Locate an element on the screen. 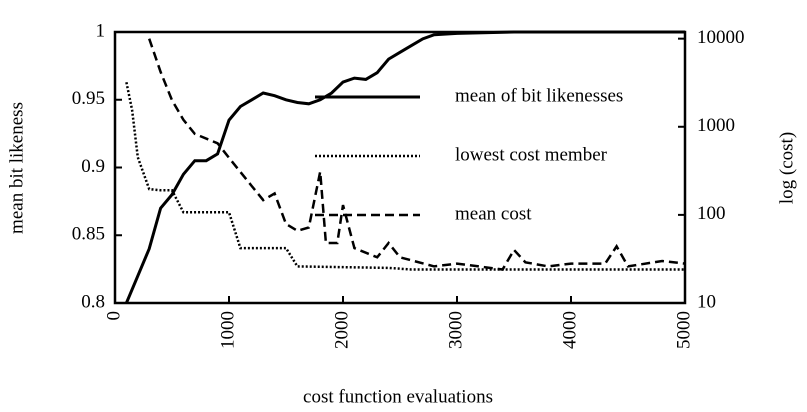  legend-label: lowest cost member is located at coordinates (531, 154).